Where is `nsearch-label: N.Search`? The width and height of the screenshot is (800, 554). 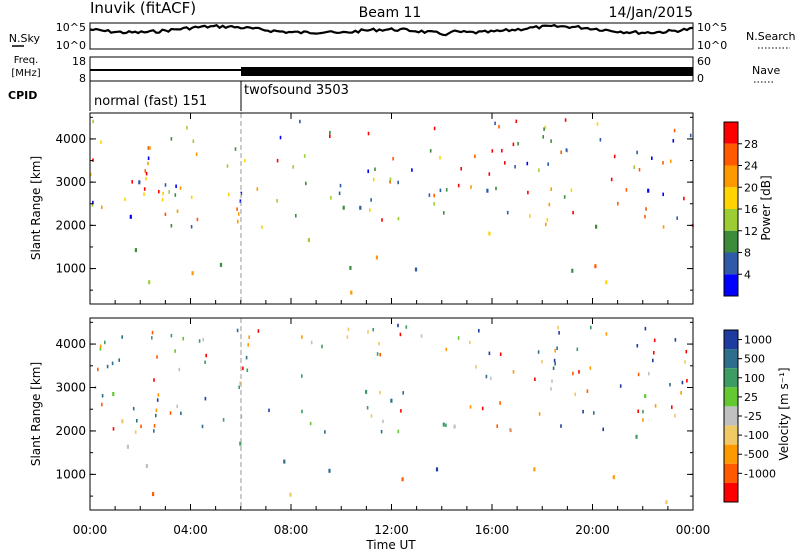
nsearch-label: N.Search is located at coordinates (771, 36).